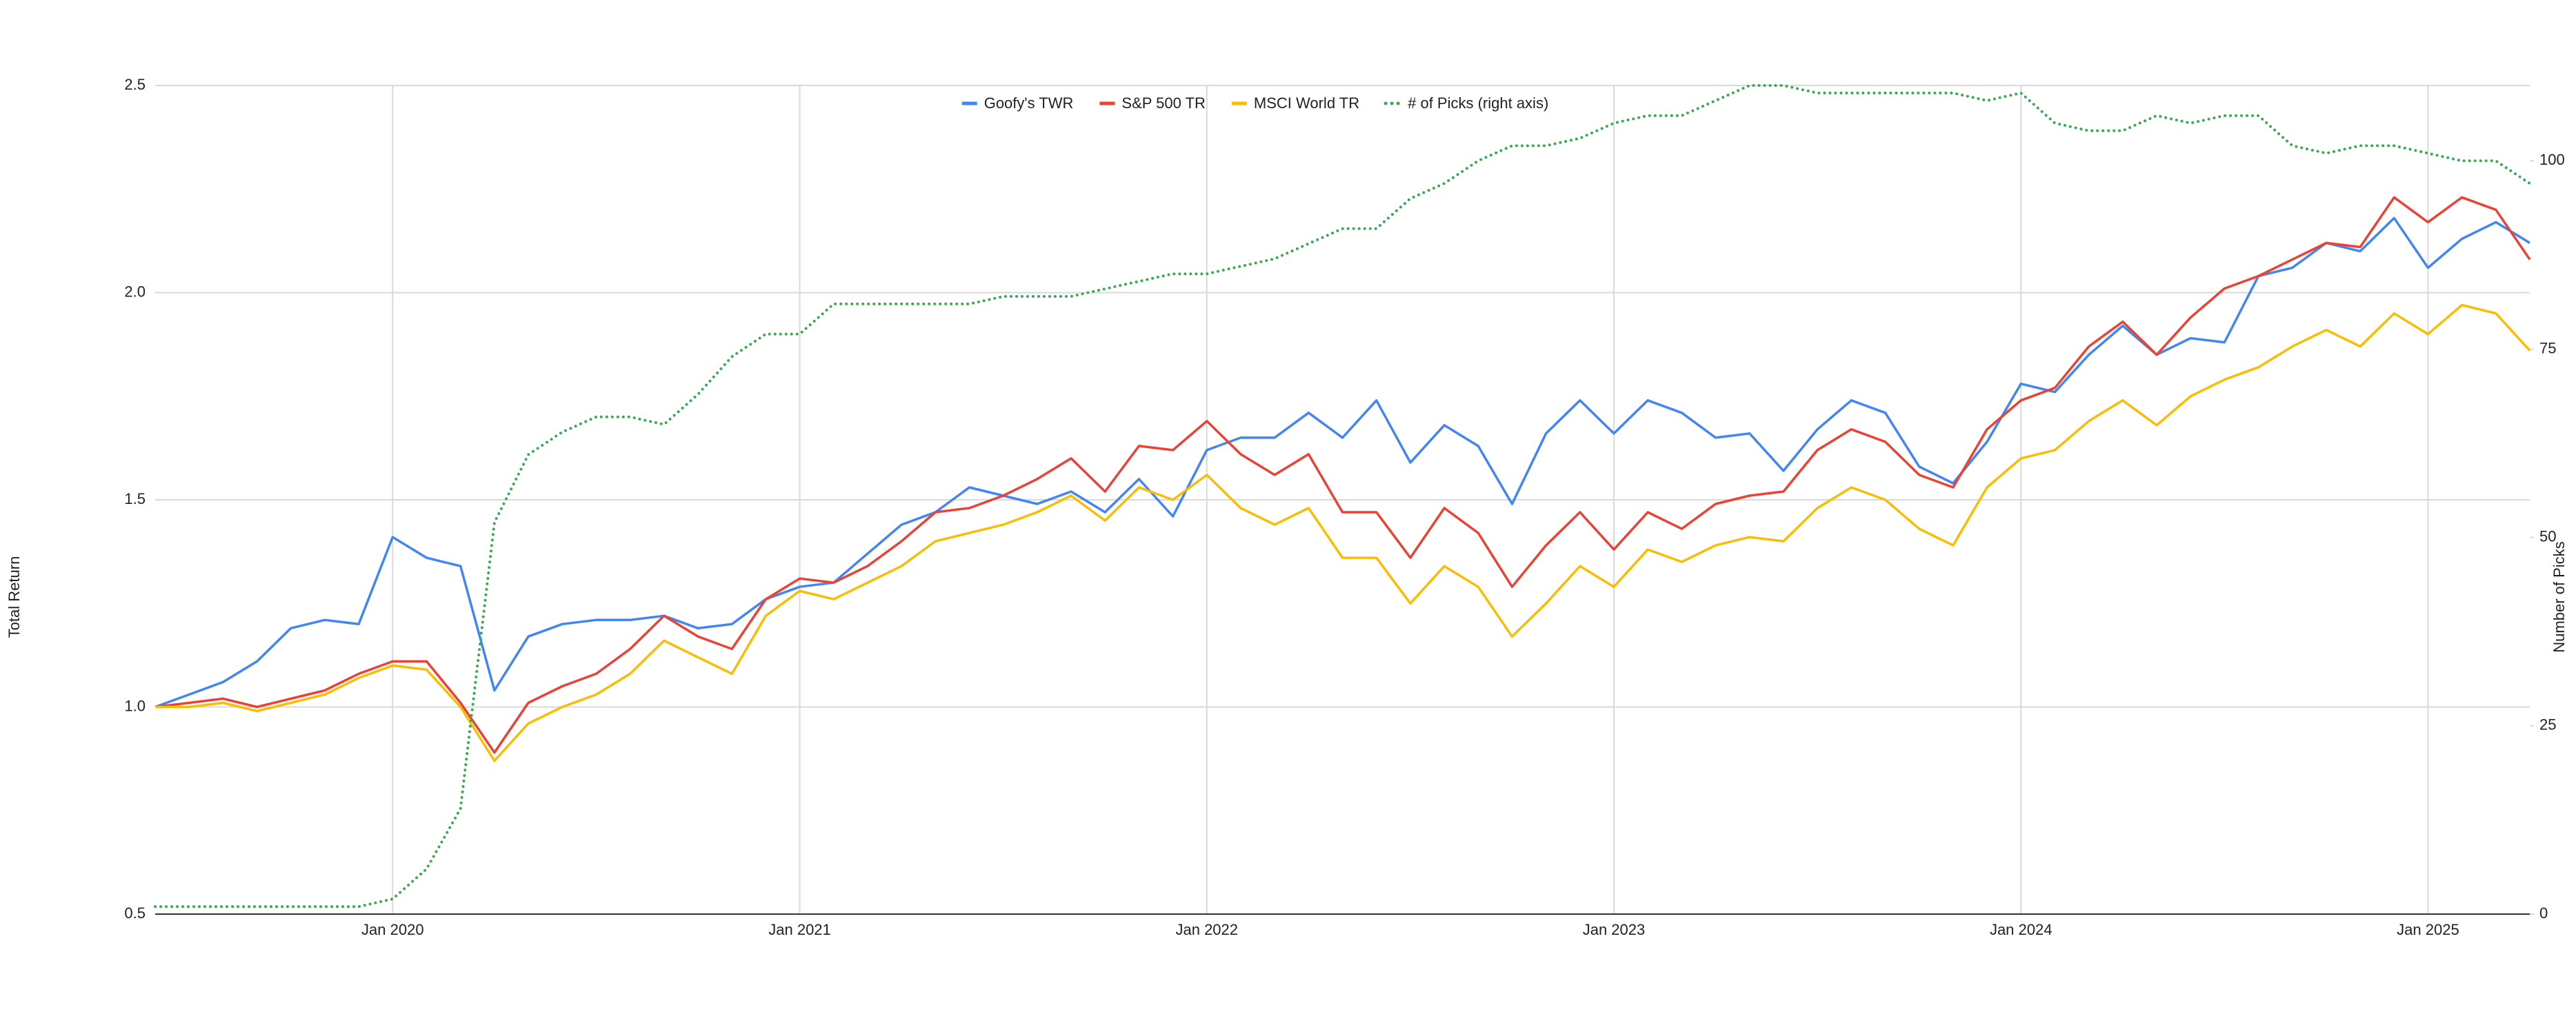 This screenshot has height=1012, width=2576. What do you see at coordinates (135, 913) in the screenshot?
I see `y-tick-label: 0.5` at bounding box center [135, 913].